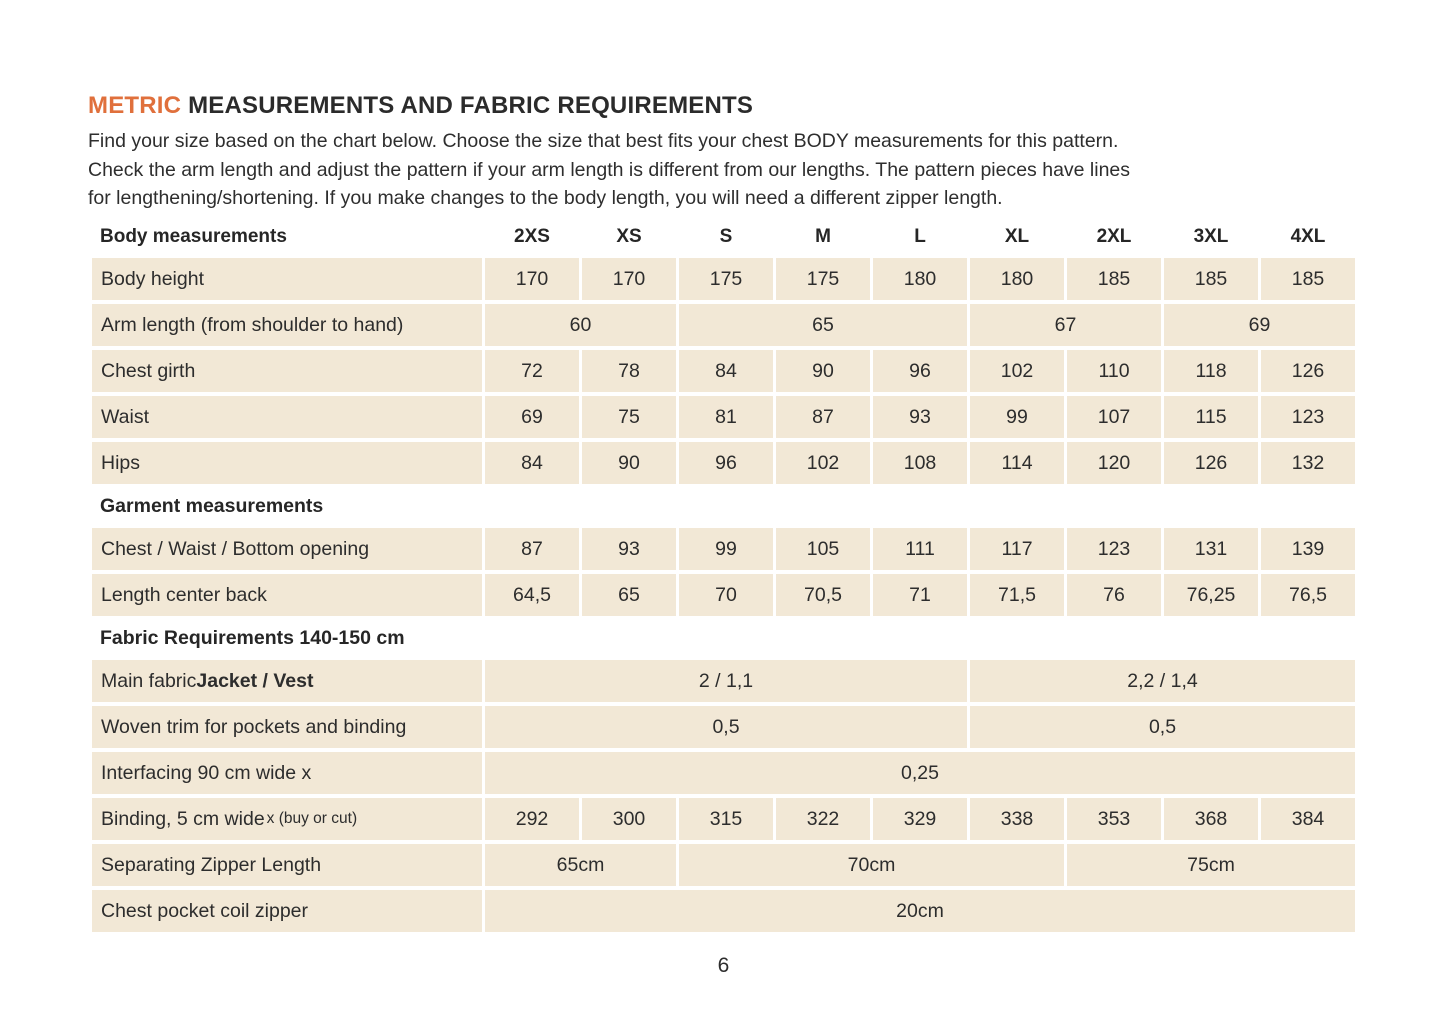 This screenshot has height=1030, width=1445. I want to click on measurement-cell: 292, so click(532, 819).